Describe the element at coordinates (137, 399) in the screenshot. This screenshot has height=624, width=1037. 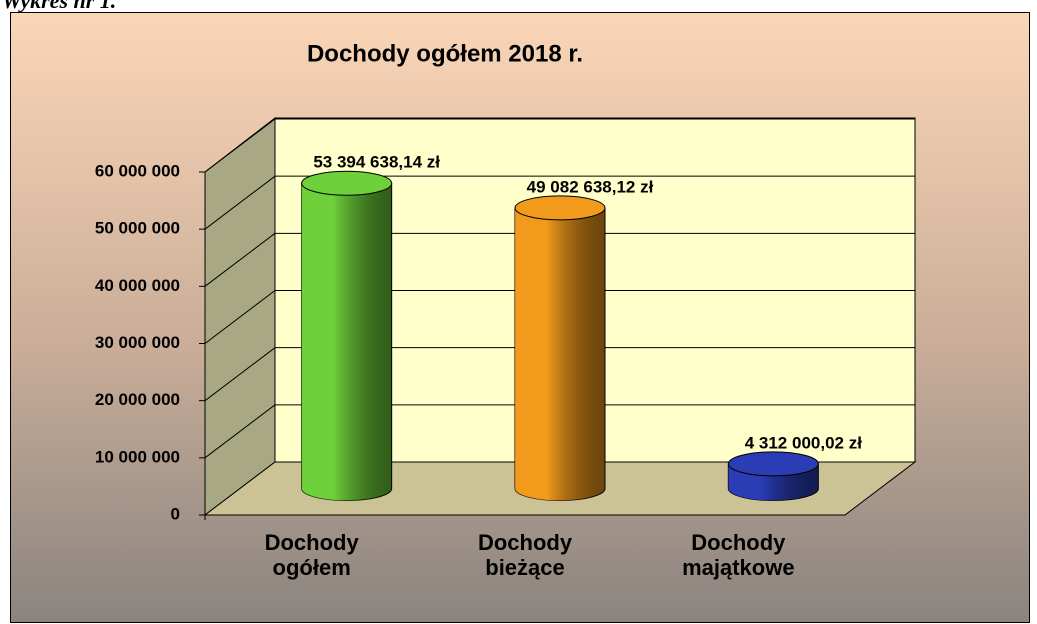
I see `y-tick-label: 20 000 000` at that location.